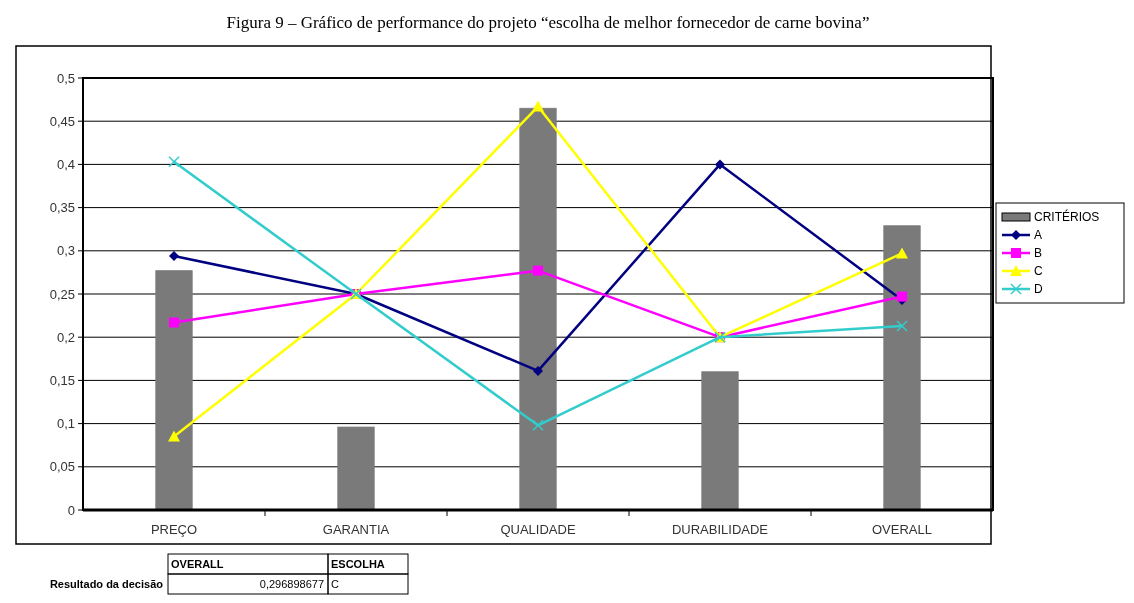  I want to click on text: 0,296898677, so click(291, 584).